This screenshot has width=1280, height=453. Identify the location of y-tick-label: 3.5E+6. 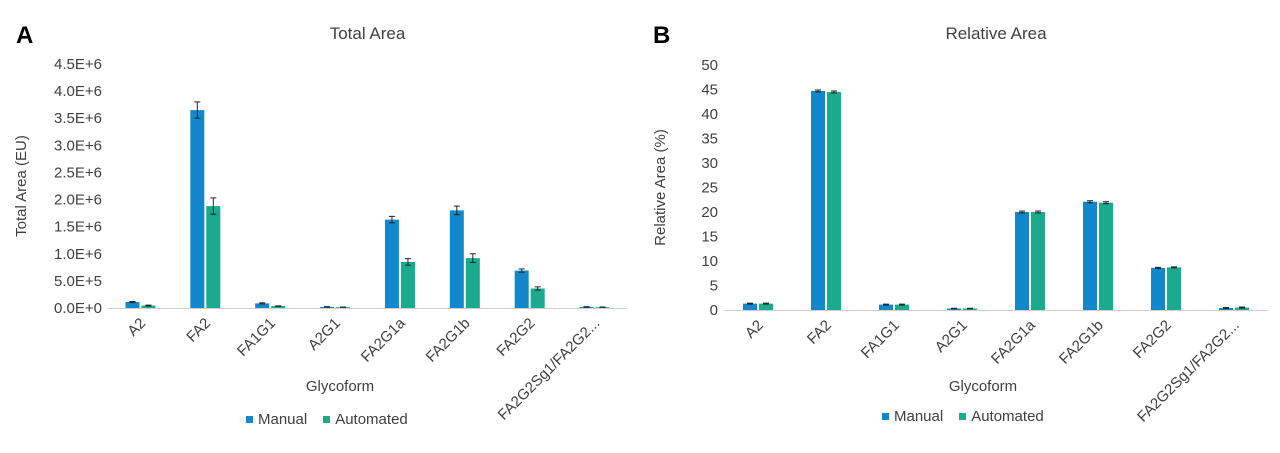
(78, 118).